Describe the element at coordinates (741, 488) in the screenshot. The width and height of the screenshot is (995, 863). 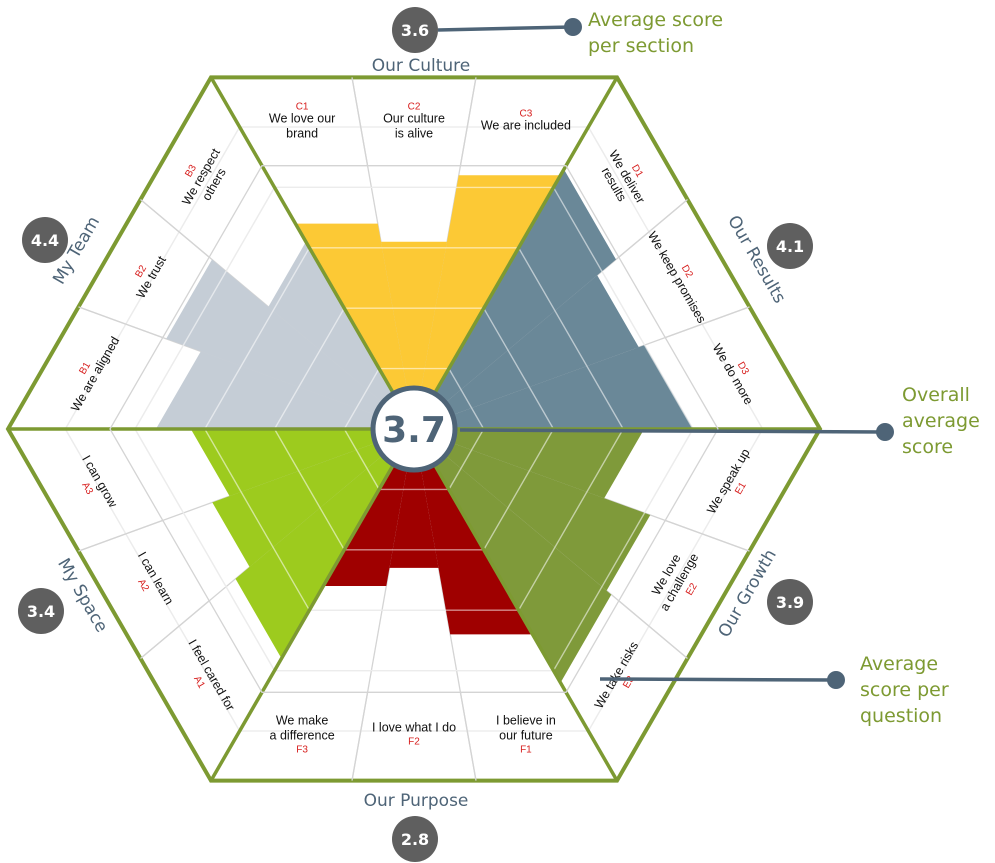
I see `question-code: E1` at that location.